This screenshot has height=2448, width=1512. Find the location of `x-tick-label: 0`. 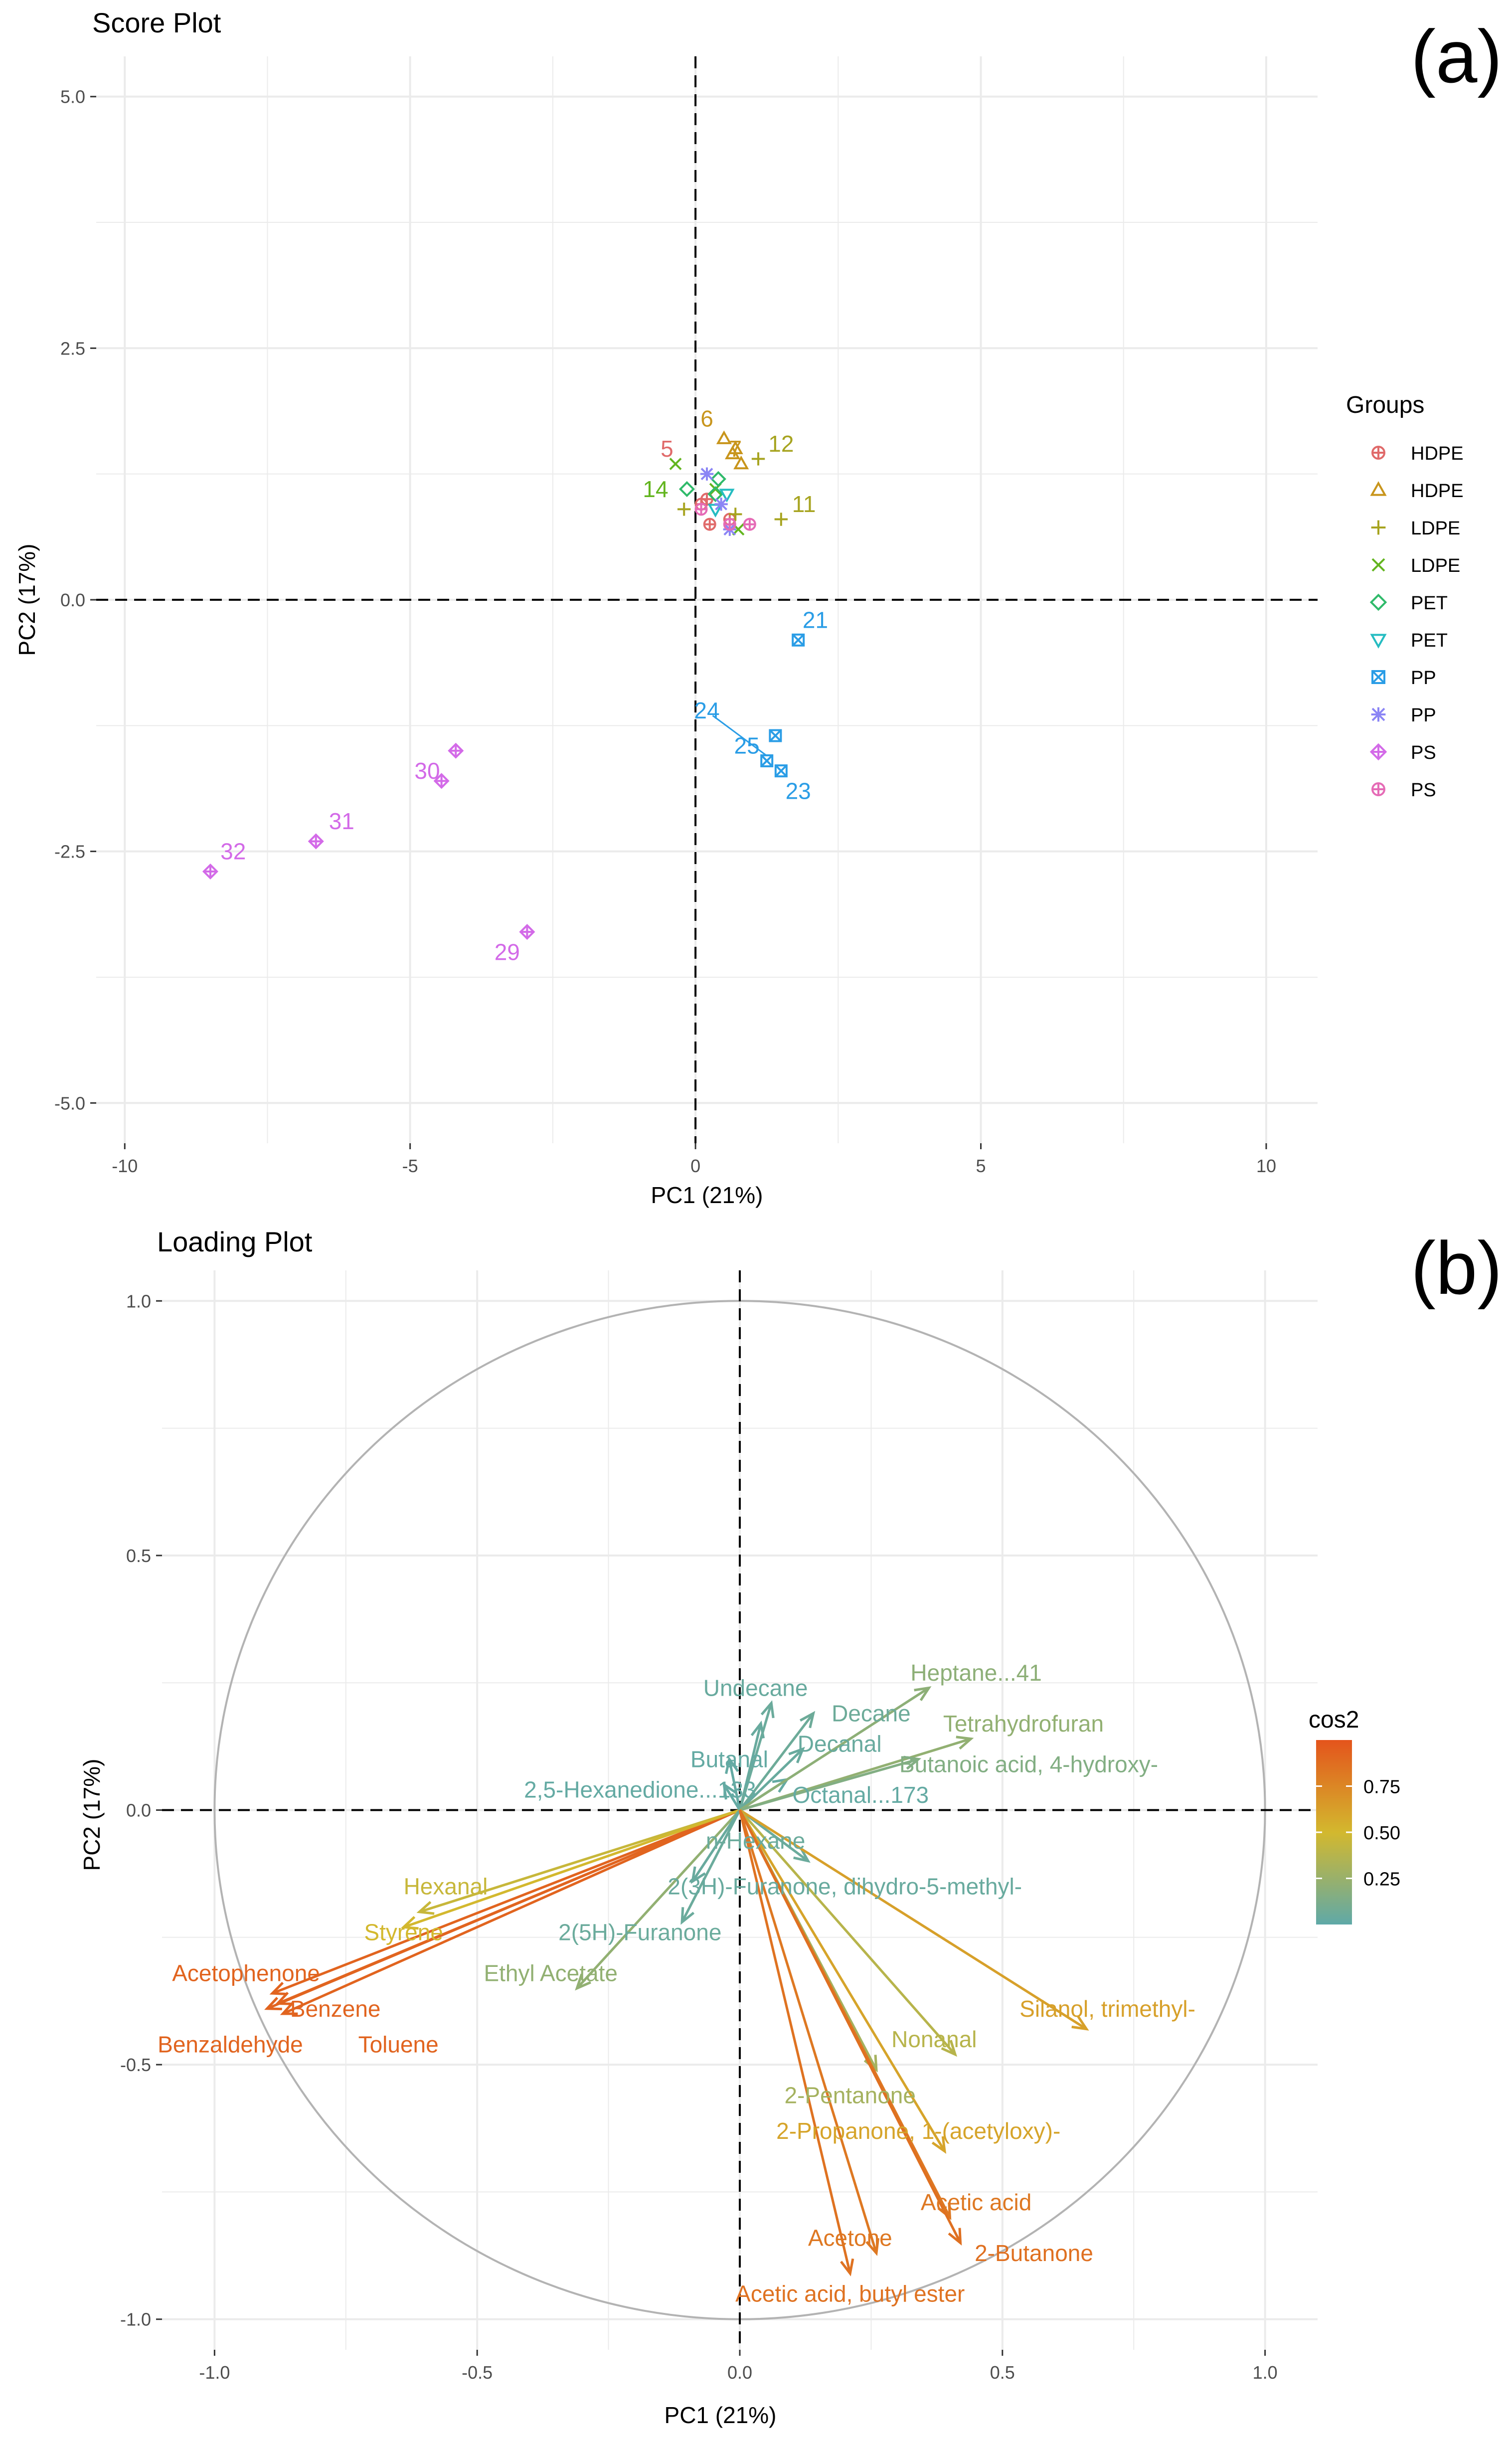

x-tick-label: 0 is located at coordinates (695, 1166).